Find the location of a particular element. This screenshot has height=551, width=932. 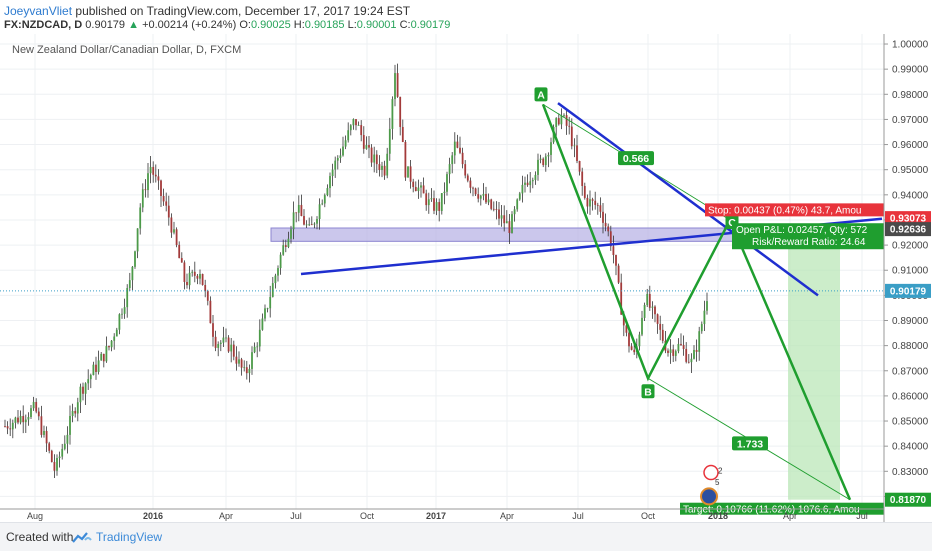

ratio-bd-label: 1.733 is located at coordinates (750, 443).